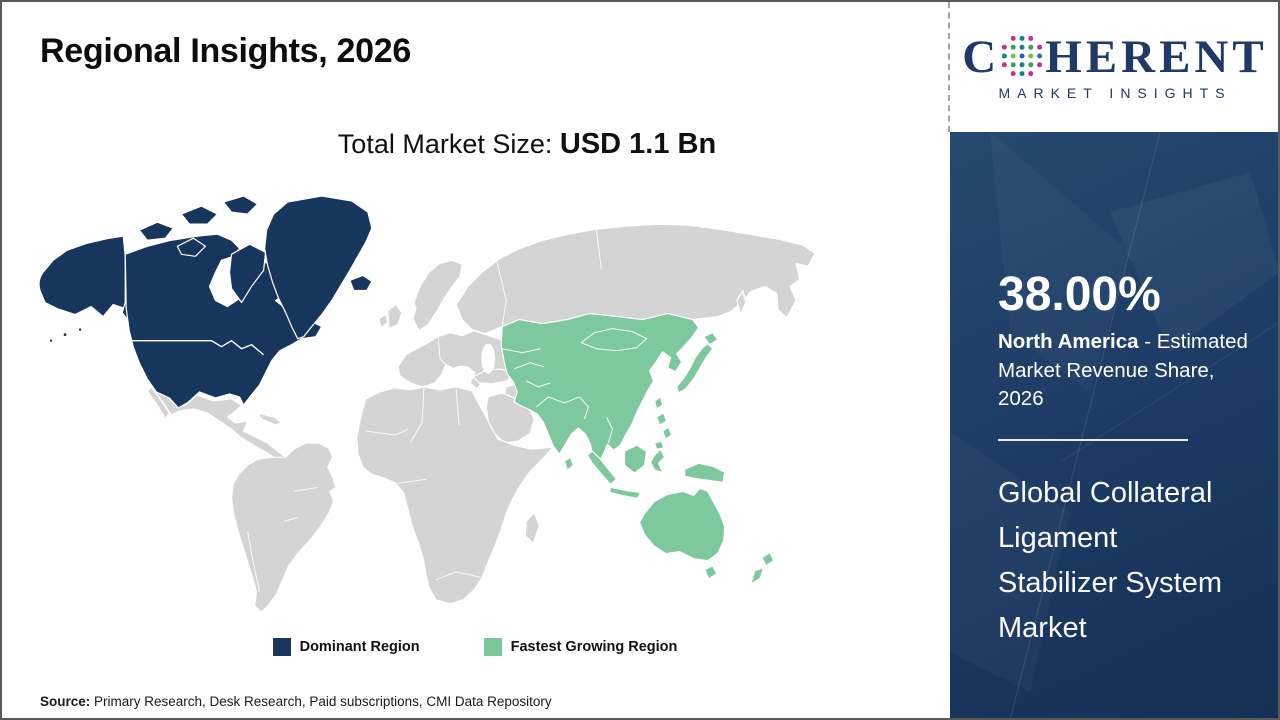 The image size is (1280, 720). What do you see at coordinates (602, 467) in the screenshot?
I see `map-sumatra` at bounding box center [602, 467].